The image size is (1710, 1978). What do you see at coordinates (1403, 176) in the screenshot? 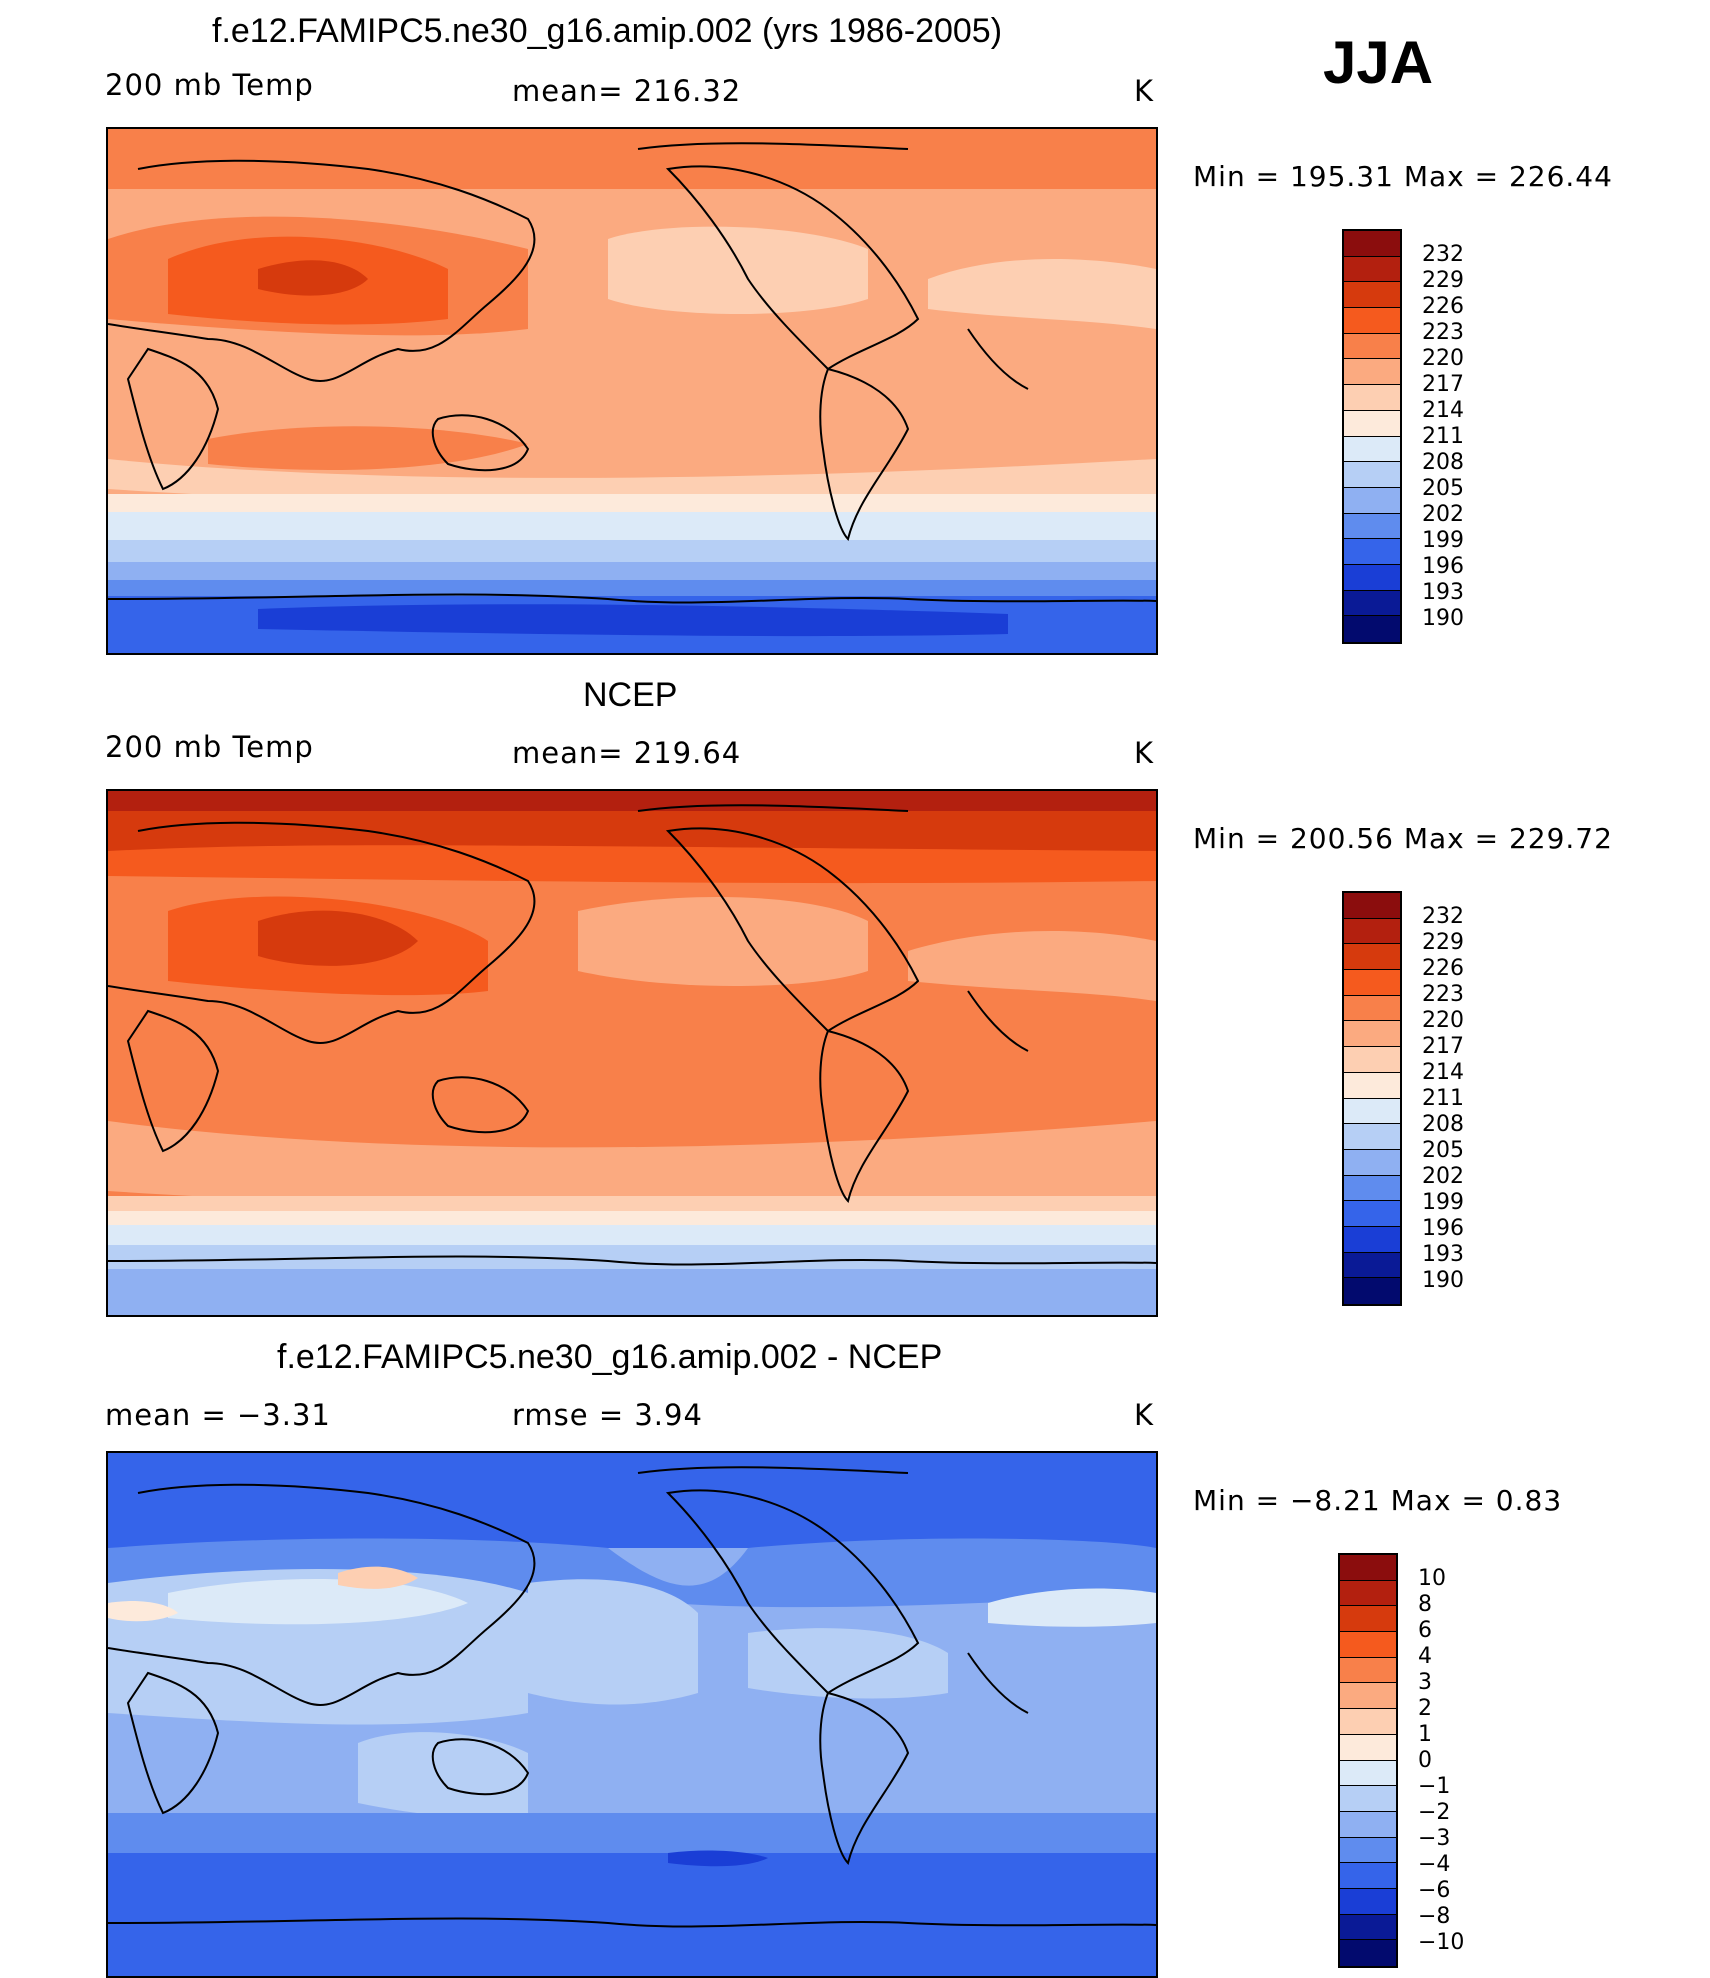
I see `panel-model-minmax: Min = 195.31 Max = 226.44` at bounding box center [1403, 176].